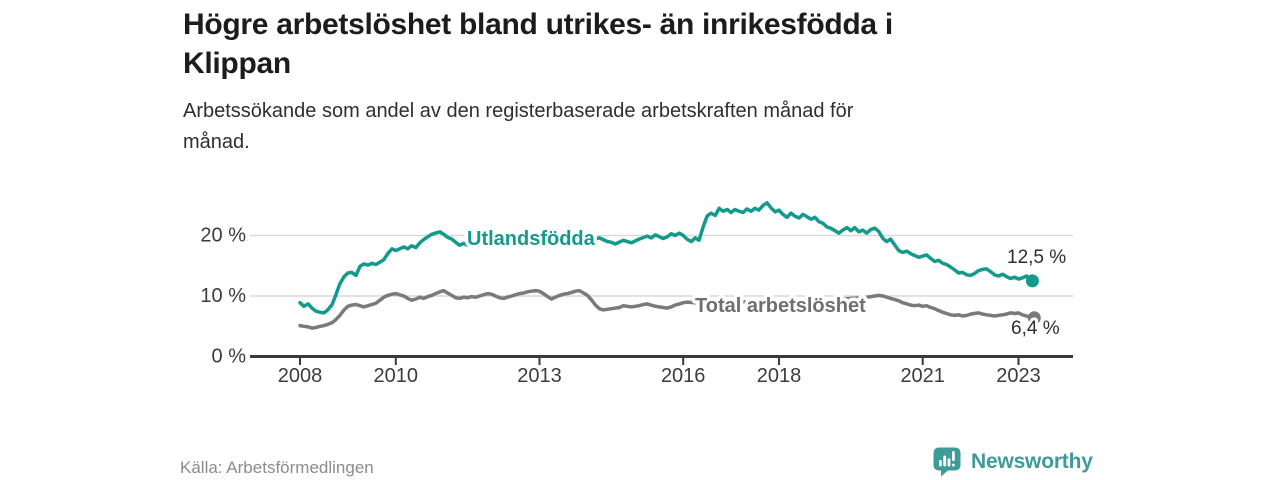 The image size is (1280, 480). I want to click on x-axis-tick-label: 2013, so click(539, 376).